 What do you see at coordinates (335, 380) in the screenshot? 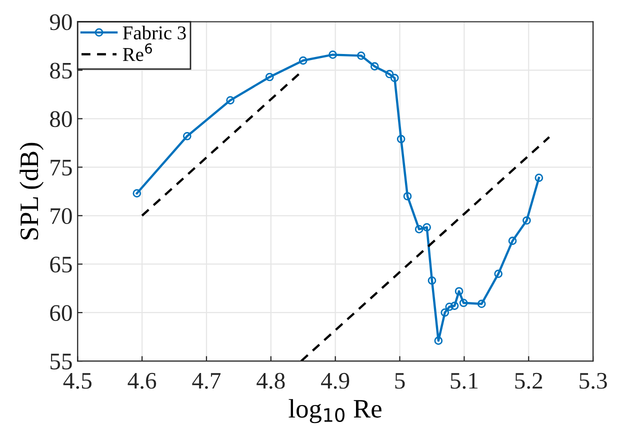
I see `x-tick-label: 4.9` at bounding box center [335, 380].